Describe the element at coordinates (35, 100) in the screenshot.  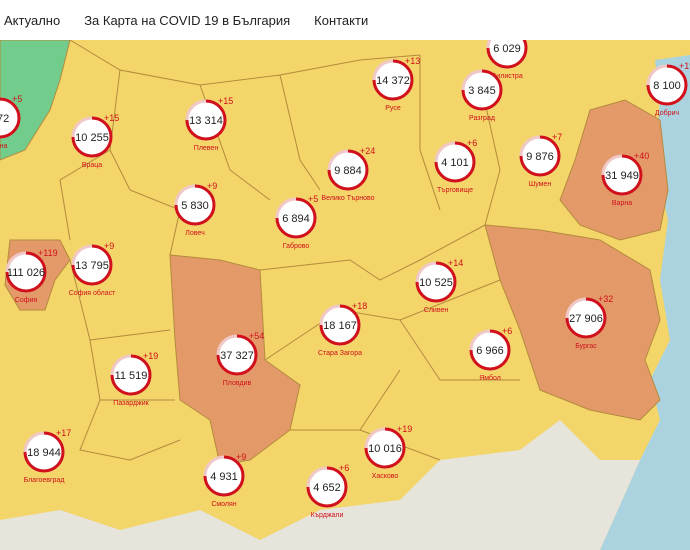
I see `region-green` at that location.